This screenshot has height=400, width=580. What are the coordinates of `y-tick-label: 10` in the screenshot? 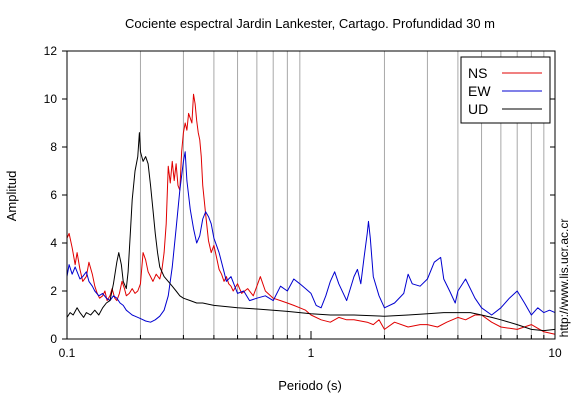 It's located at (51, 99).